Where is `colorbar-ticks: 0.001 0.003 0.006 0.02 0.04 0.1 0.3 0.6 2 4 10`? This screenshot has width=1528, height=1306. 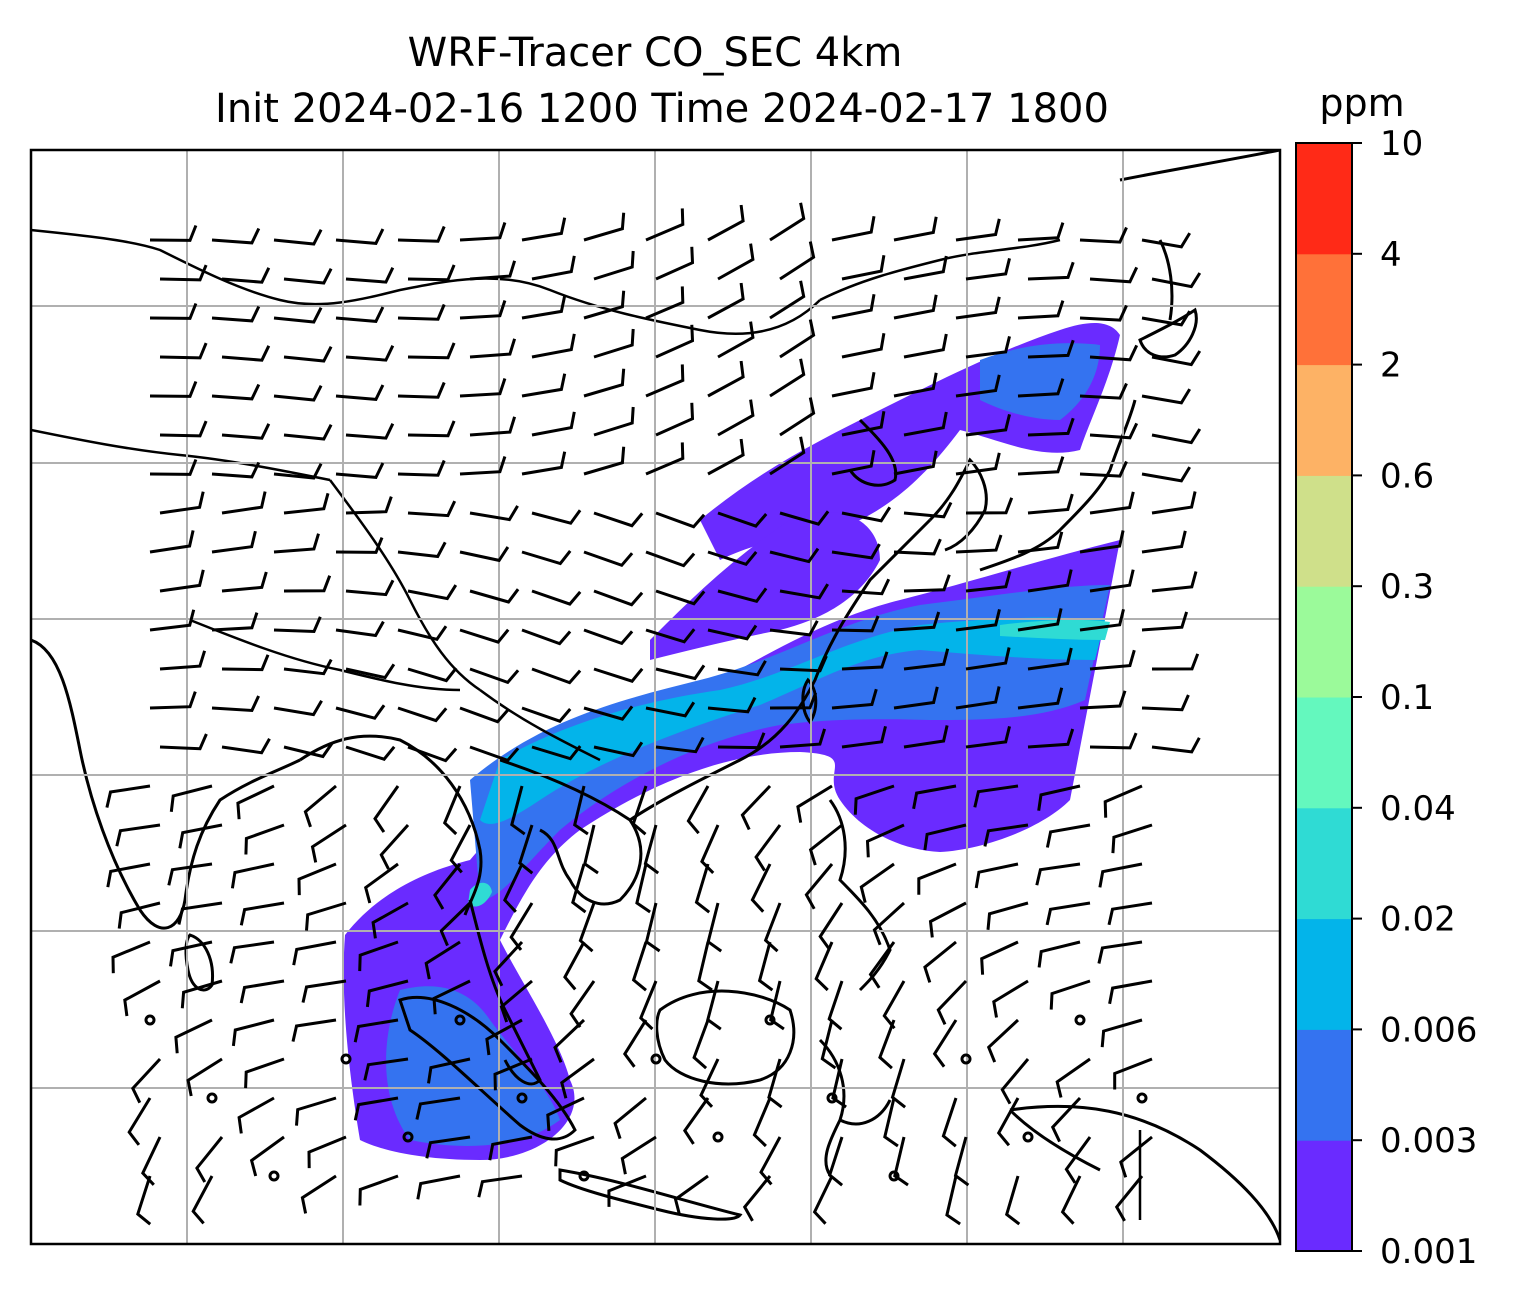 colorbar-ticks: 0.001 0.003 0.006 0.02 0.04 0.1 0.3 0.6 2 4 10 is located at coordinates (1414, 698).